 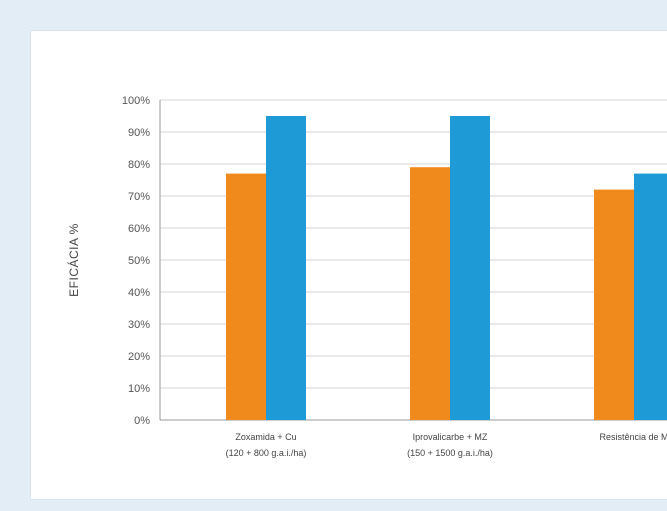 I want to click on y-tick-label: 70%, so click(x=139, y=197).